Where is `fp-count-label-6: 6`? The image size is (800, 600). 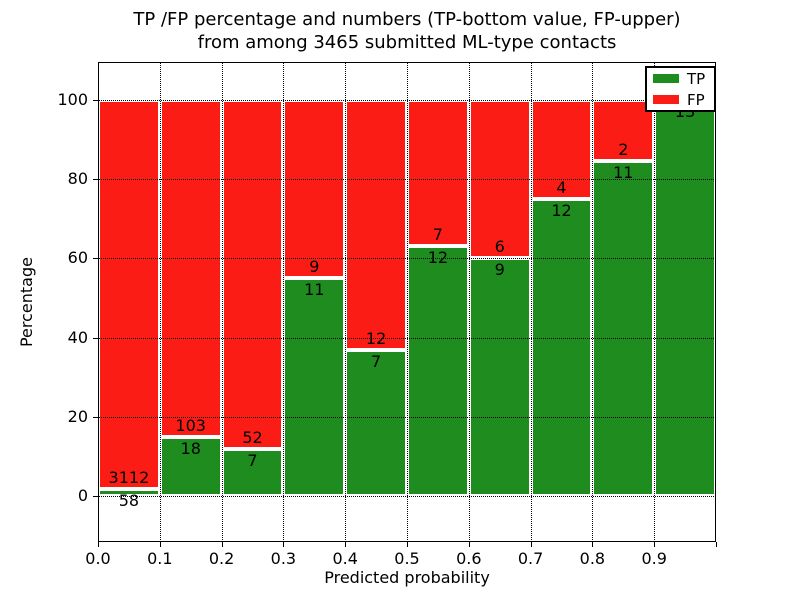 fp-count-label-6: 6 is located at coordinates (499, 247).